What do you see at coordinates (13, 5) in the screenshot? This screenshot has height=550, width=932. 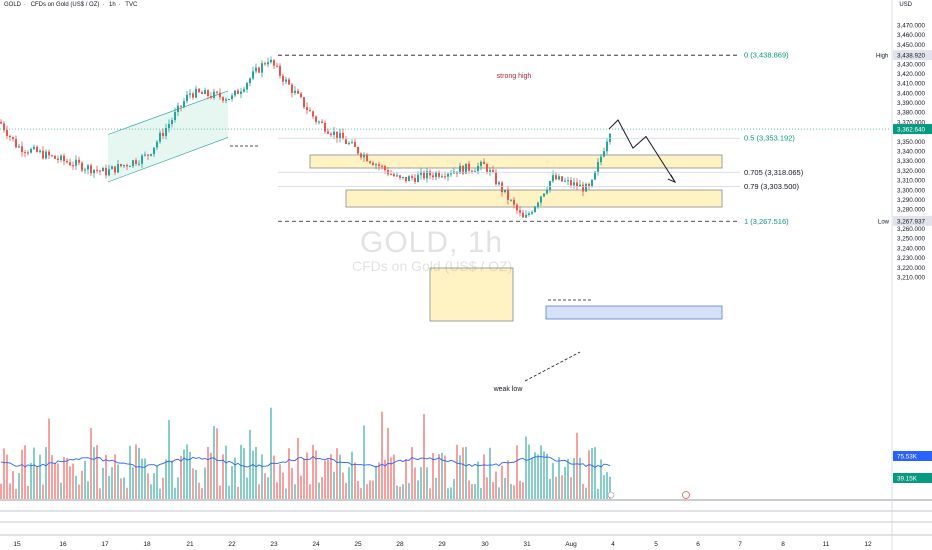 I see `symbol-name: GOLD` at bounding box center [13, 5].